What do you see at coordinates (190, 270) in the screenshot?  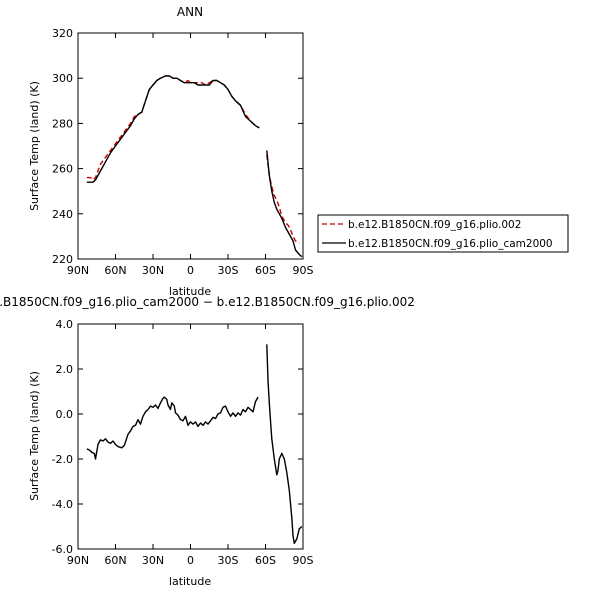 I see `top-x-tick-label: 0` at bounding box center [190, 270].